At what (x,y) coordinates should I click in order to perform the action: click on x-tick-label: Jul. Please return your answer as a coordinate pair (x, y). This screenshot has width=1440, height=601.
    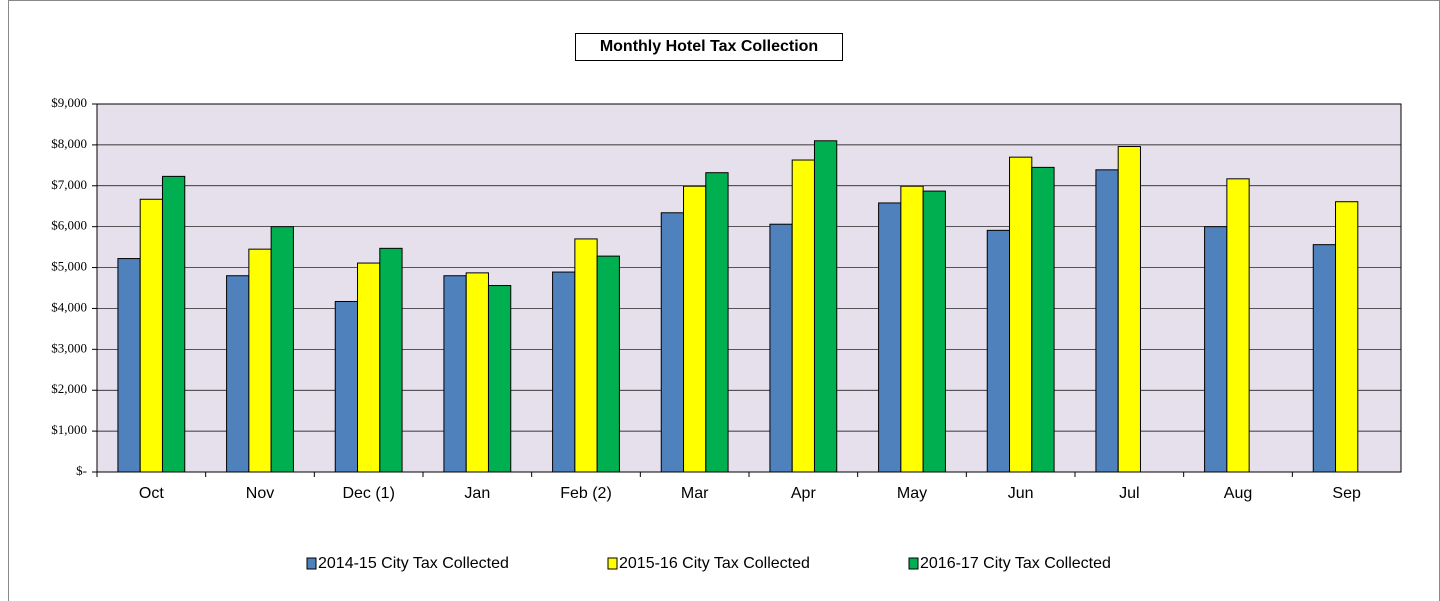
    Looking at the image, I should click on (1129, 493).